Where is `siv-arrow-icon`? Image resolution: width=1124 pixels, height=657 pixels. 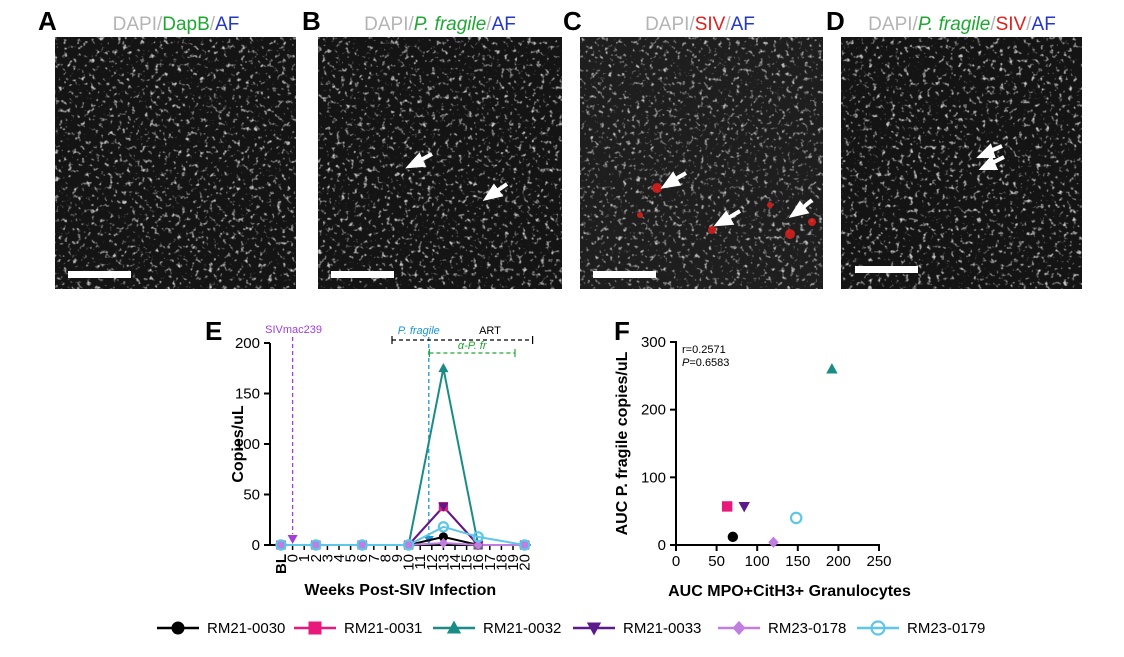
siv-arrow-icon is located at coordinates (292, 539).